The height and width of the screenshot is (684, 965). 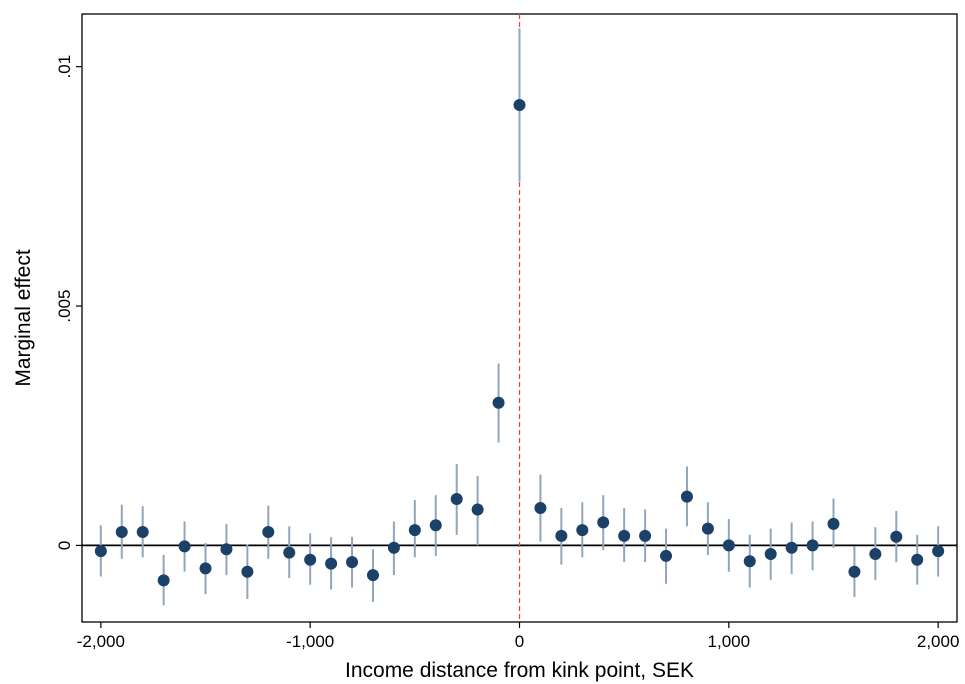 What do you see at coordinates (64, 305) in the screenshot?
I see `y-tick-label: .005` at bounding box center [64, 305].